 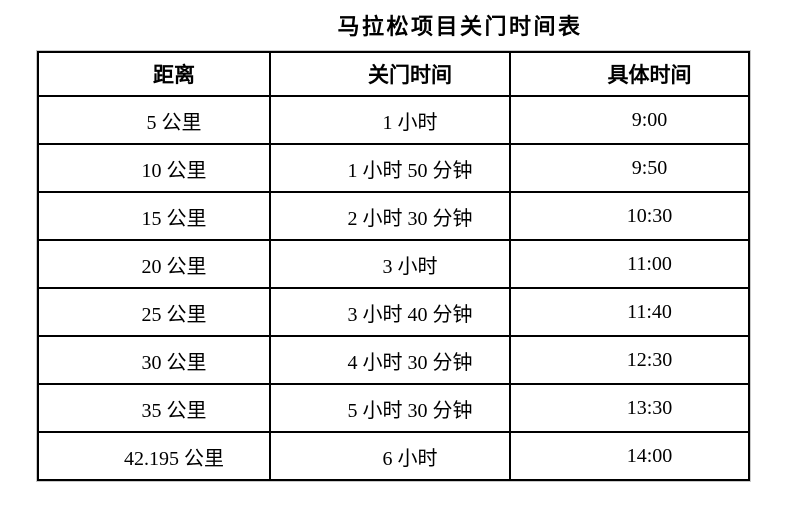 I want to click on table-row: 42.195 公里 6 小时 14:00, so click(x=393, y=456).